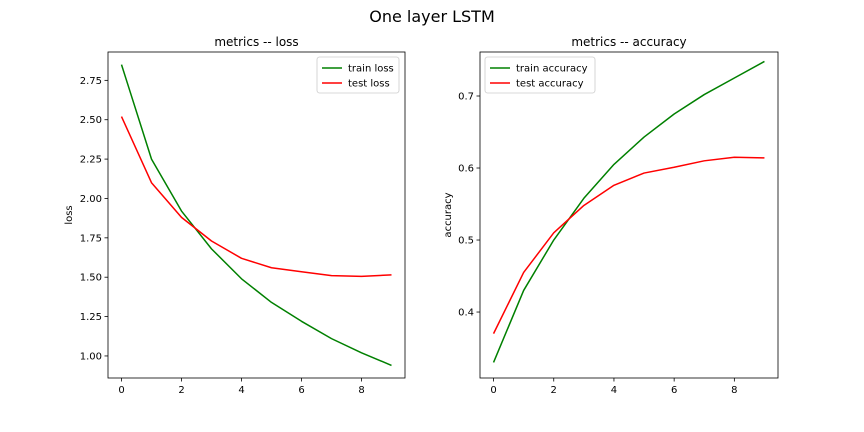 The height and width of the screenshot is (432, 864). I want to click on legend: train loss test loss, so click(358, 75).